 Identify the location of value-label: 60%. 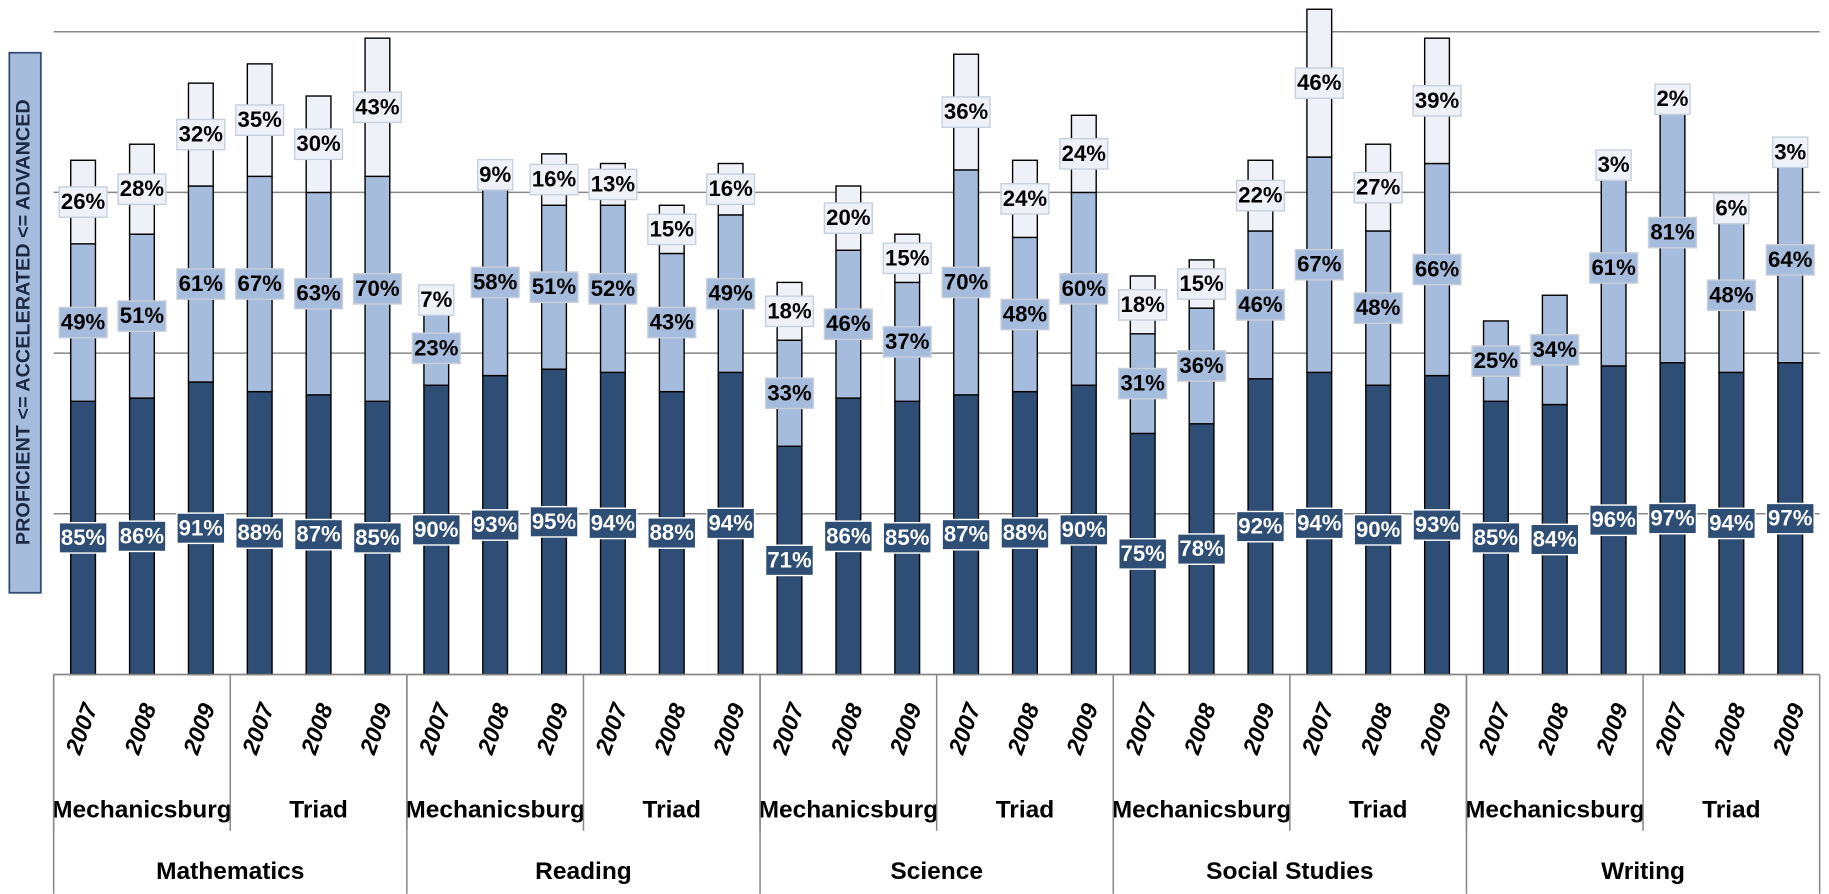
(1084, 288).